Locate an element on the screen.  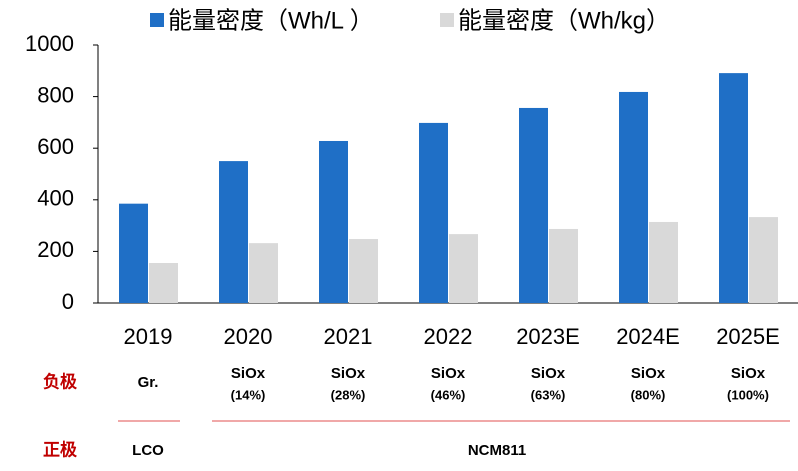
legend-label: 能量密度（Wh/kg） is located at coordinates (564, 20).